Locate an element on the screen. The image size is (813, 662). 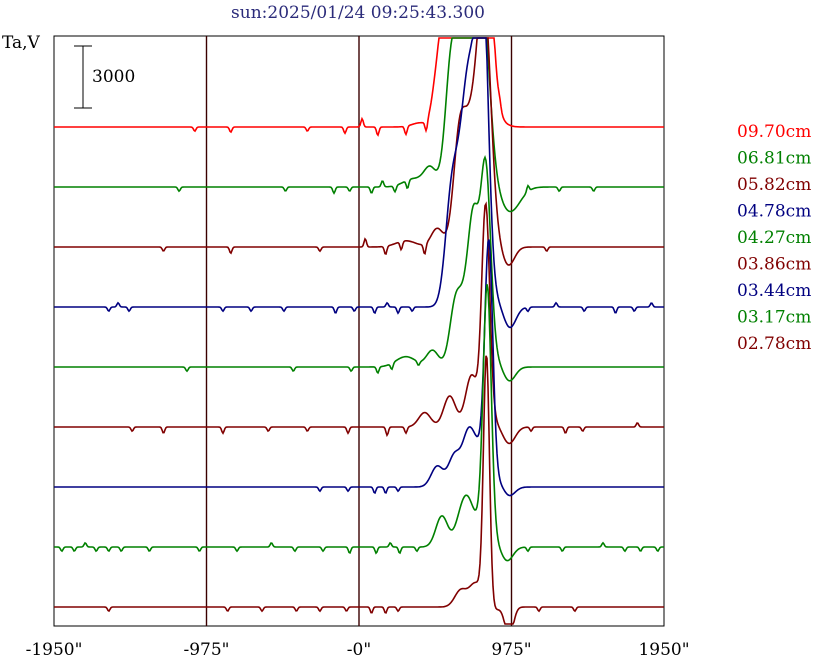
x-axis-ticks: -1950" -975" -0" 975" 1950" is located at coordinates (358, 650).